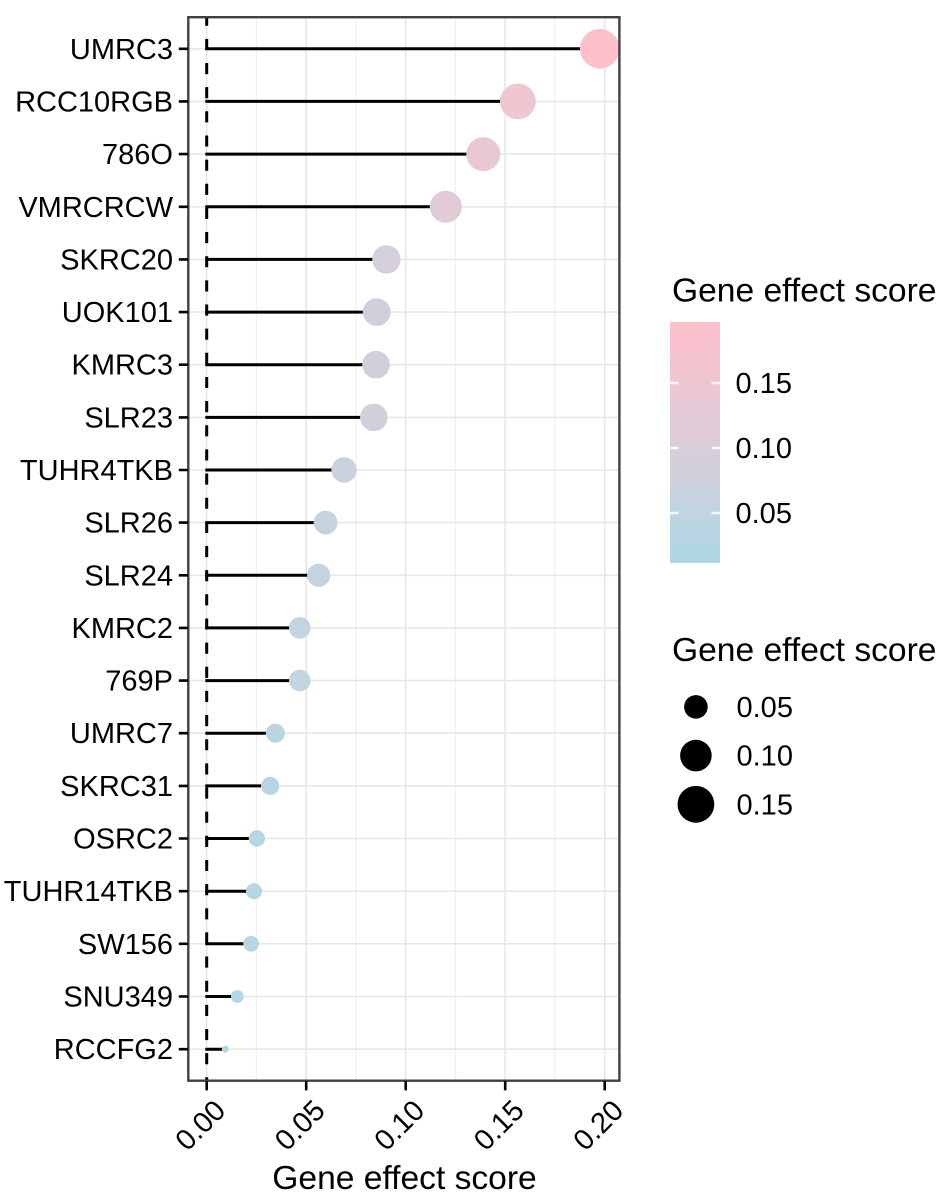 The width and height of the screenshot is (945, 1202). I want to click on svg-text: UMRC7, so click(121, 734).